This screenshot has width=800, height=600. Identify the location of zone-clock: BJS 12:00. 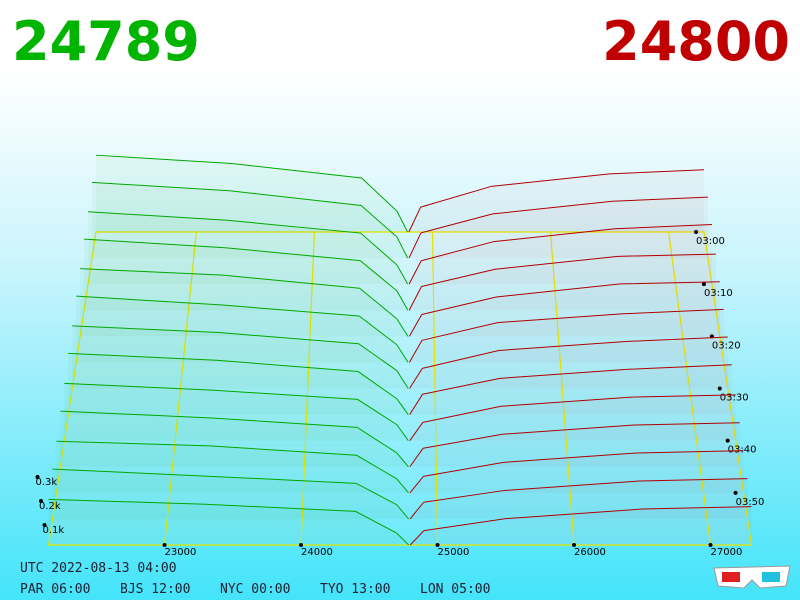
(155, 589).